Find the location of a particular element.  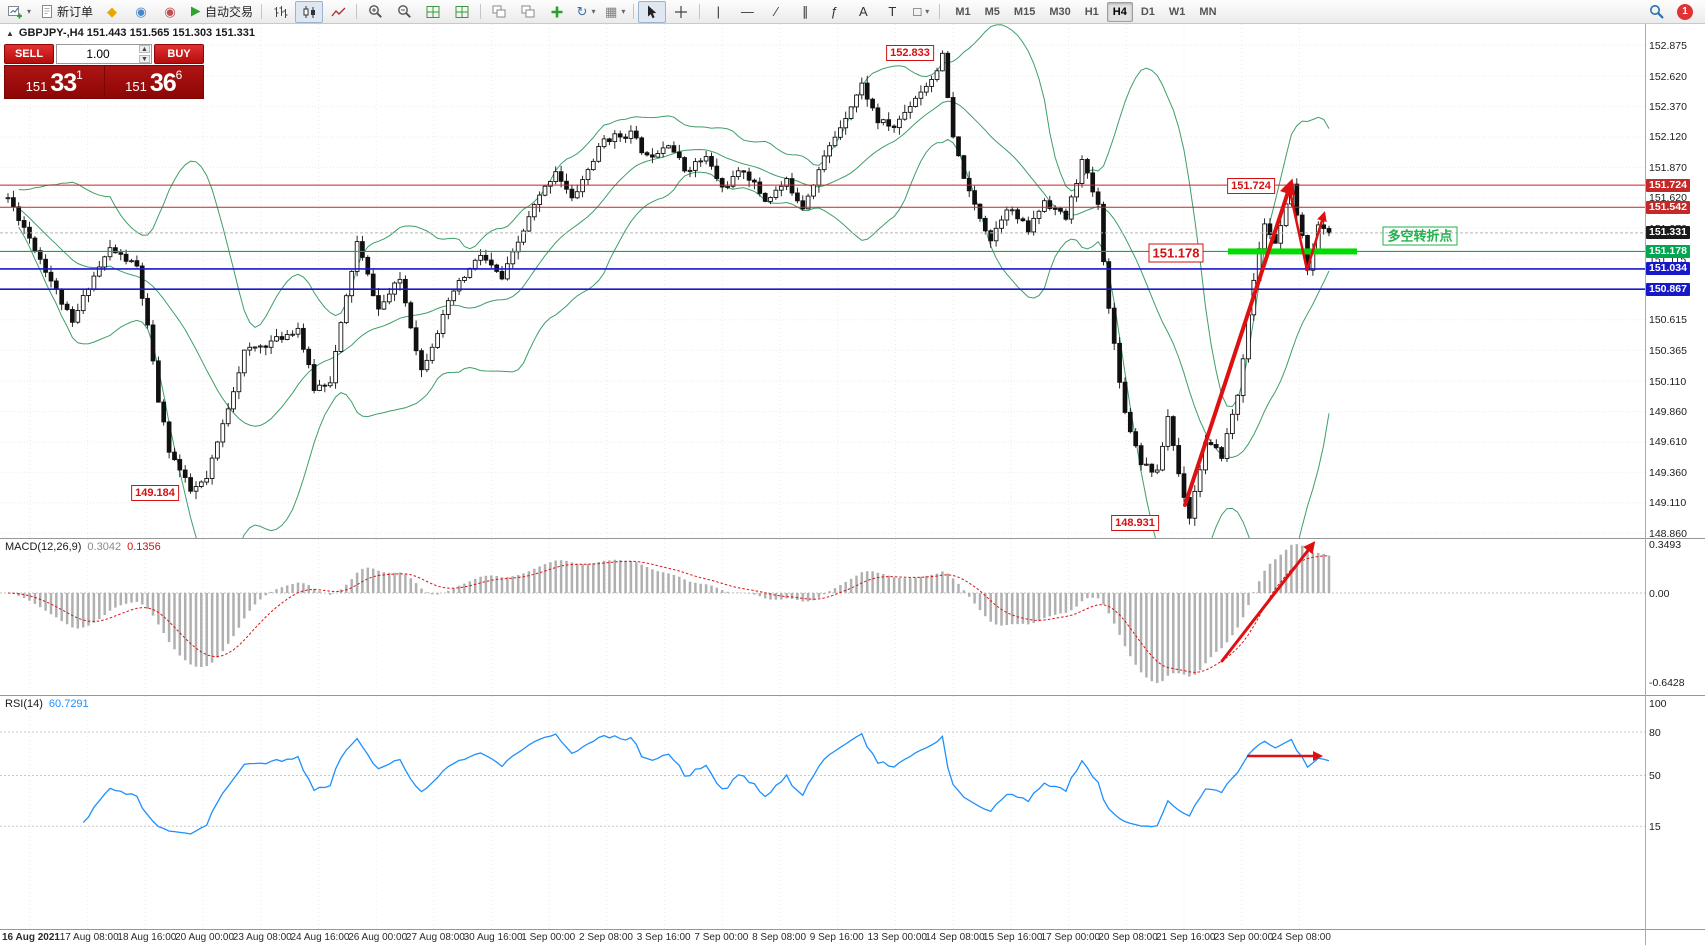

new-chart-button: ▾ is located at coordinates (19, 12).